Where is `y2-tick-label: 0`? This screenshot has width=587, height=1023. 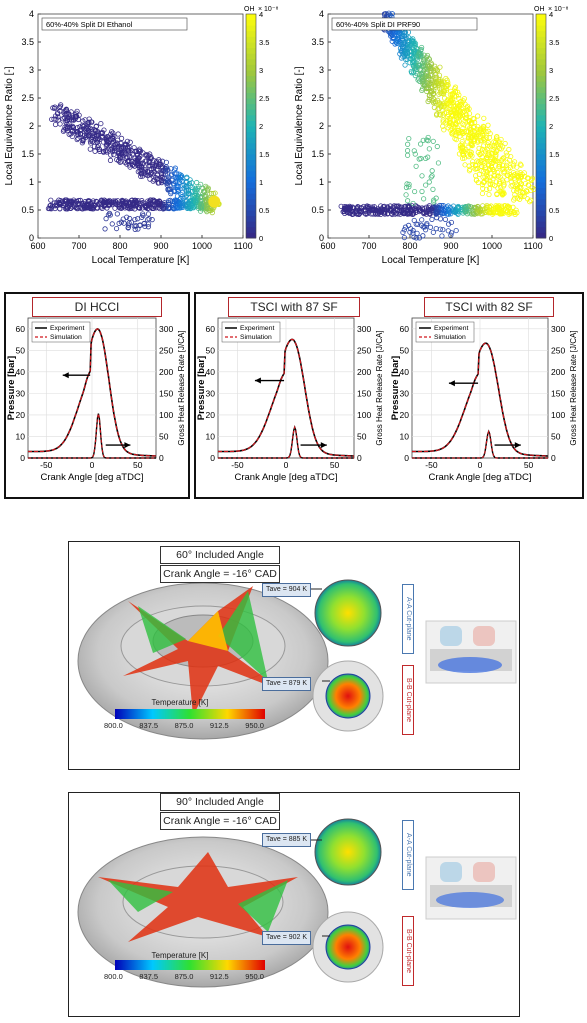 y2-tick-label: 0 is located at coordinates (161, 458).